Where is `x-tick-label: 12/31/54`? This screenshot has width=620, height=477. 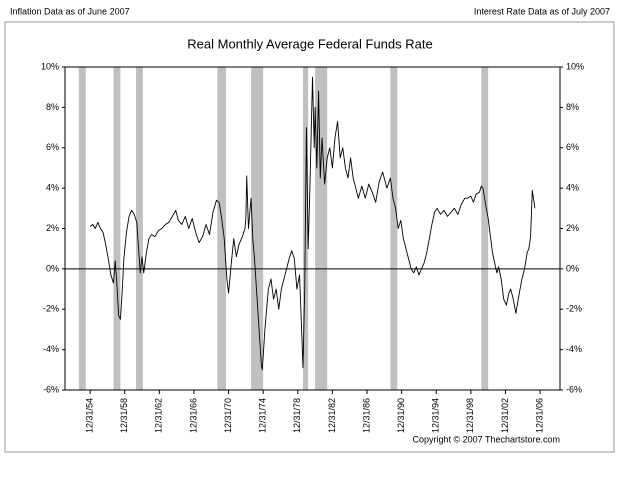 x-tick-label: 12/31/54 is located at coordinates (89, 415).